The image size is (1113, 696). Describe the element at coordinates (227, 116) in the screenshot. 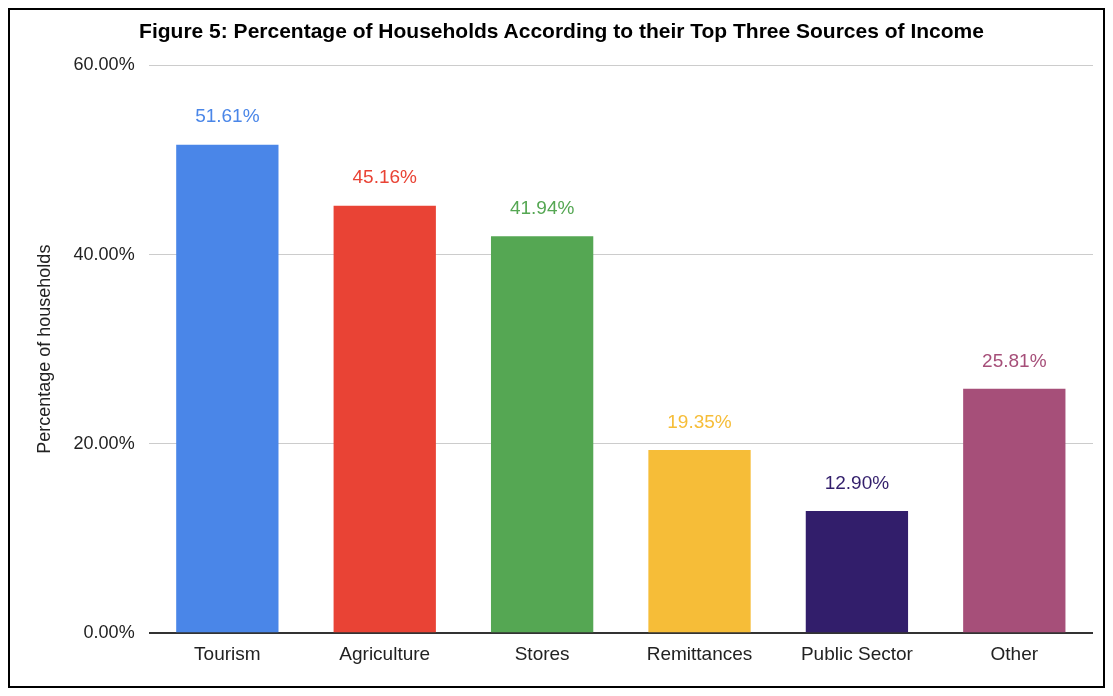

I see `data-label: 51.61%` at that location.